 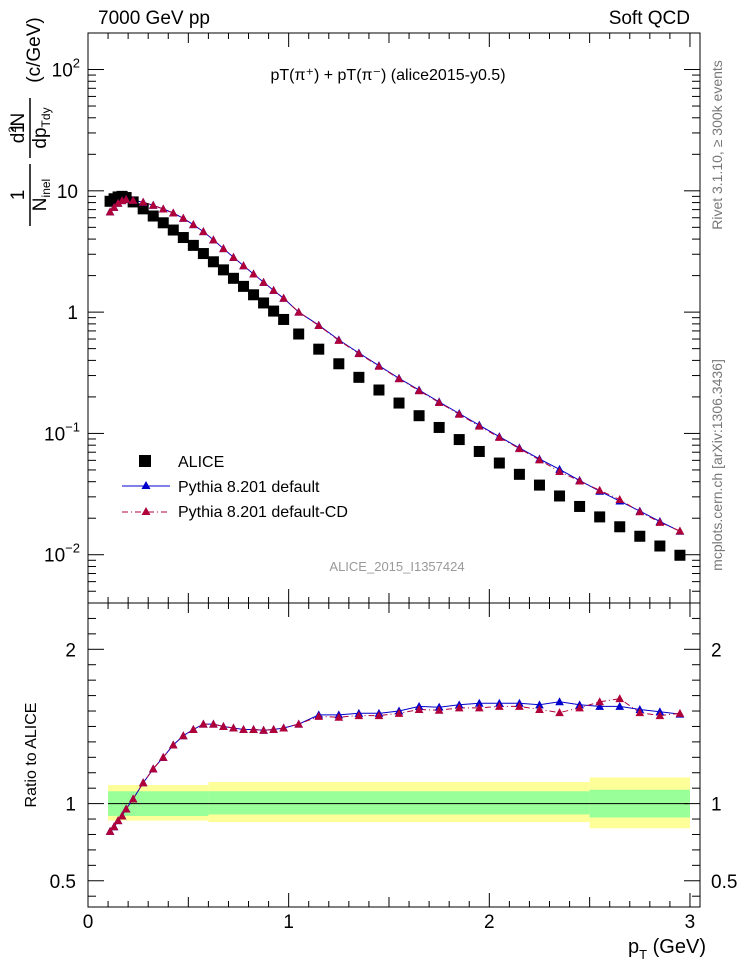 I want to click on ytick-base: 10, so click(x=67, y=192).